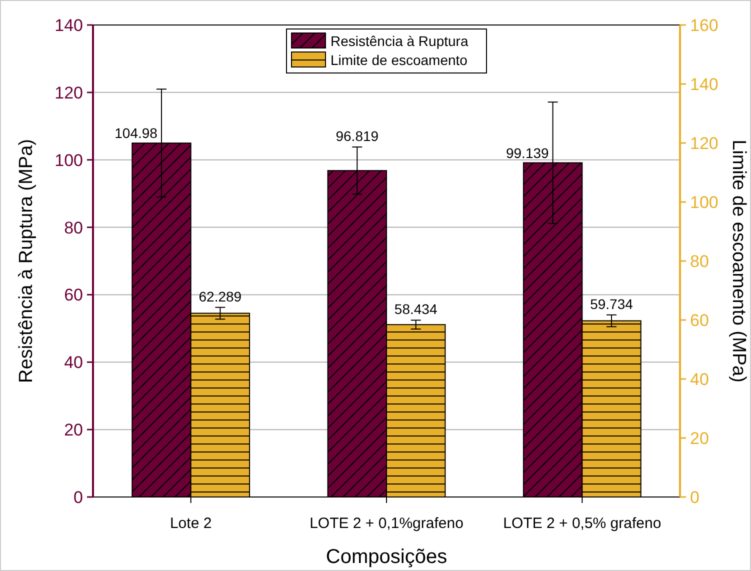 This screenshot has width=751, height=571. I want to click on x-tick-label: LOTE 2 + 0,5% grafeno, so click(582, 523).